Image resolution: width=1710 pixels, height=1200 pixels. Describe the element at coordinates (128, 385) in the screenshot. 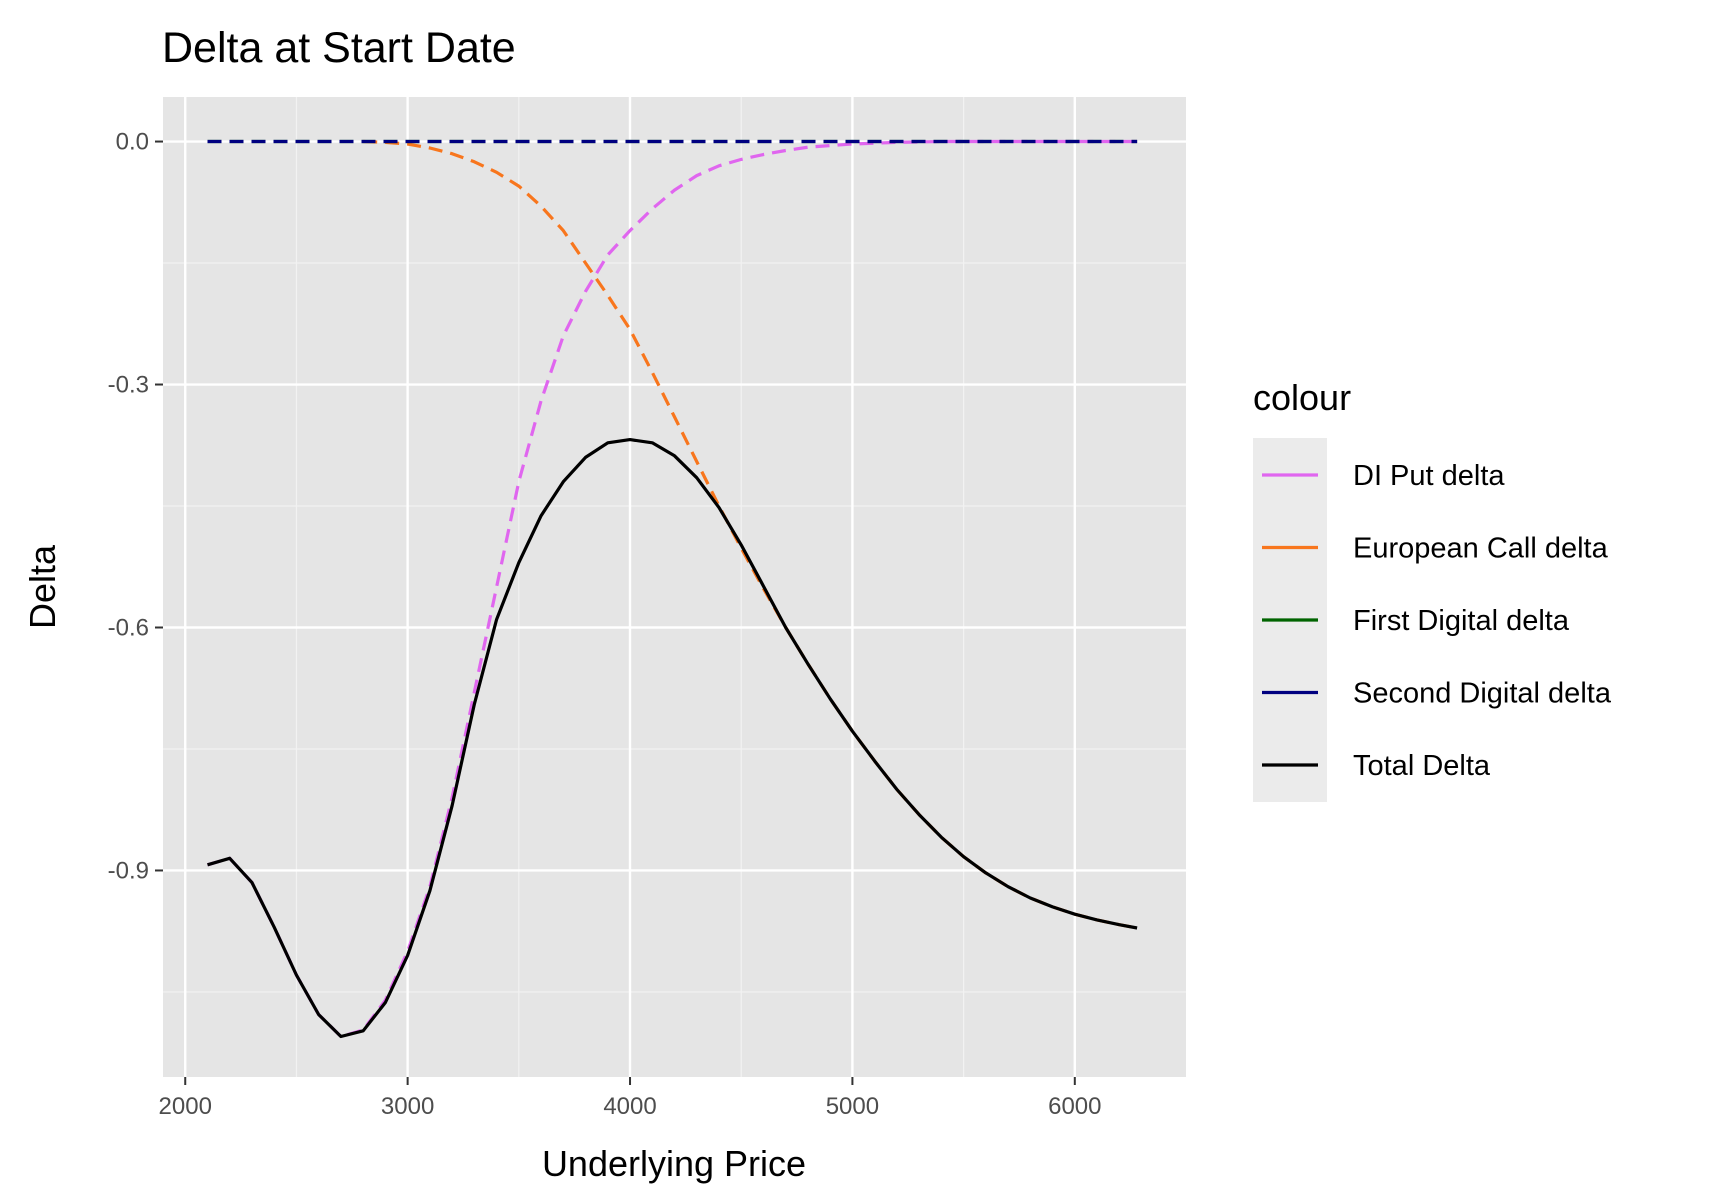

I see `y-tick-label: -0.3` at that location.